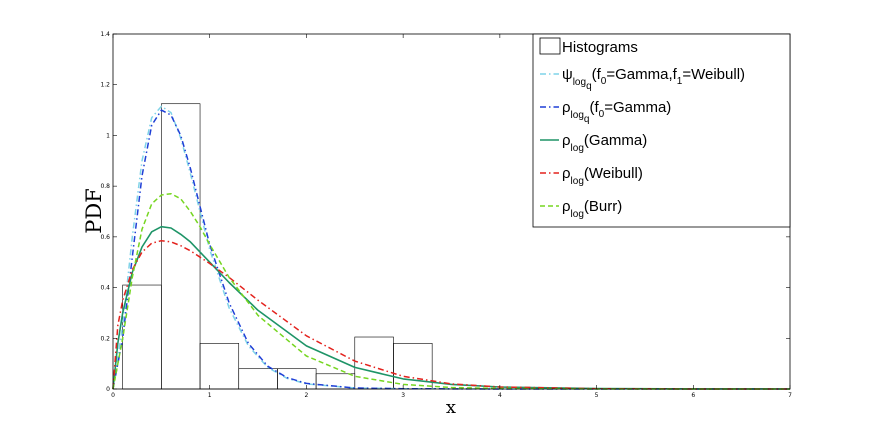 This screenshot has height=438, width=872. Describe the element at coordinates (592, 209) in the screenshot. I see `legend-label-5: ρlog(Burr)` at that location.